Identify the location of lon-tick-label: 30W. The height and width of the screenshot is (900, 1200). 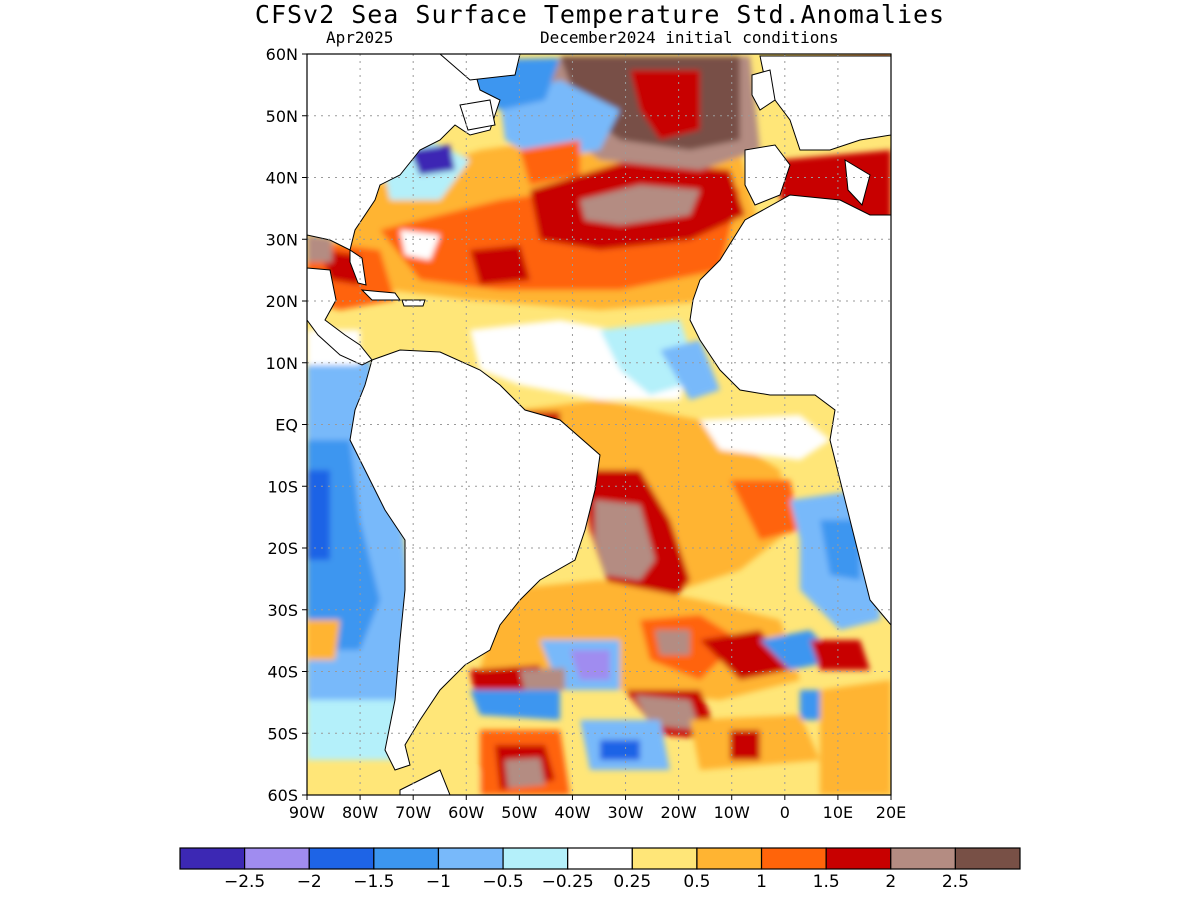
(625, 812).